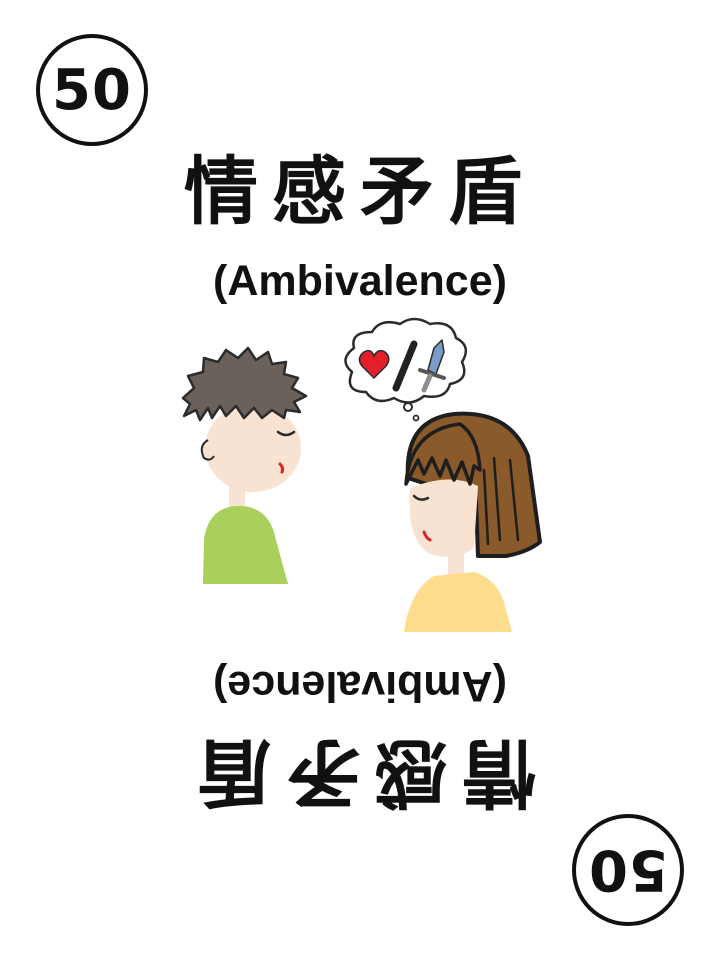  What do you see at coordinates (207, 450) in the screenshot?
I see `boy-ear` at bounding box center [207, 450].